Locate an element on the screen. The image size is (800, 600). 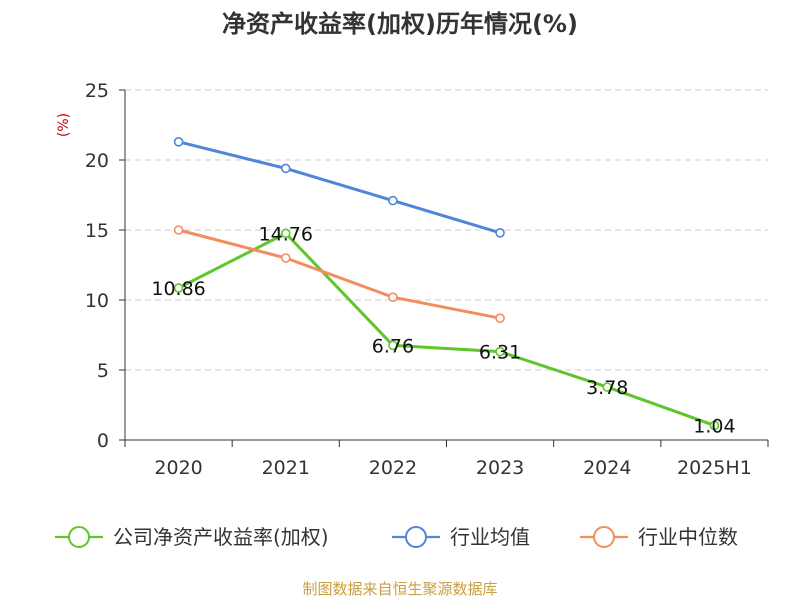
data-label: 10.86 is located at coordinates (178, 289).